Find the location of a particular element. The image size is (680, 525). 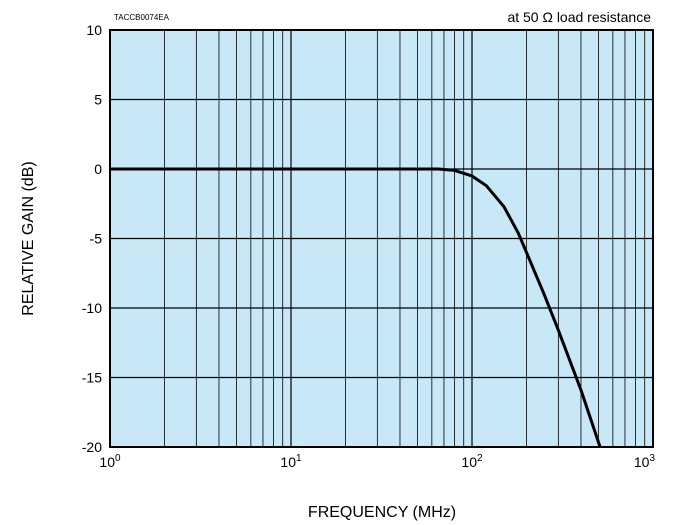

x-axis-title: FREQUENCY (MHz) is located at coordinates (382, 512).